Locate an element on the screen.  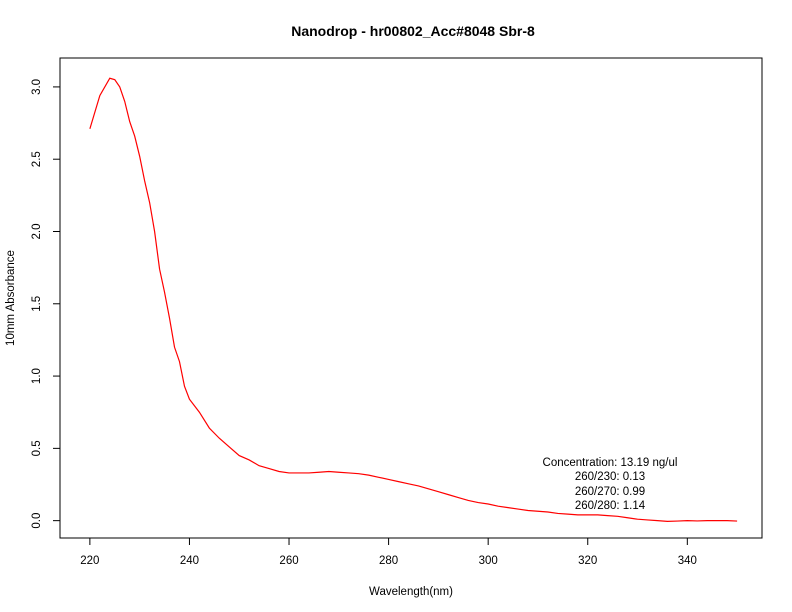
ratio-260-230-annotation: 260/230: 0.13 is located at coordinates (610, 477).